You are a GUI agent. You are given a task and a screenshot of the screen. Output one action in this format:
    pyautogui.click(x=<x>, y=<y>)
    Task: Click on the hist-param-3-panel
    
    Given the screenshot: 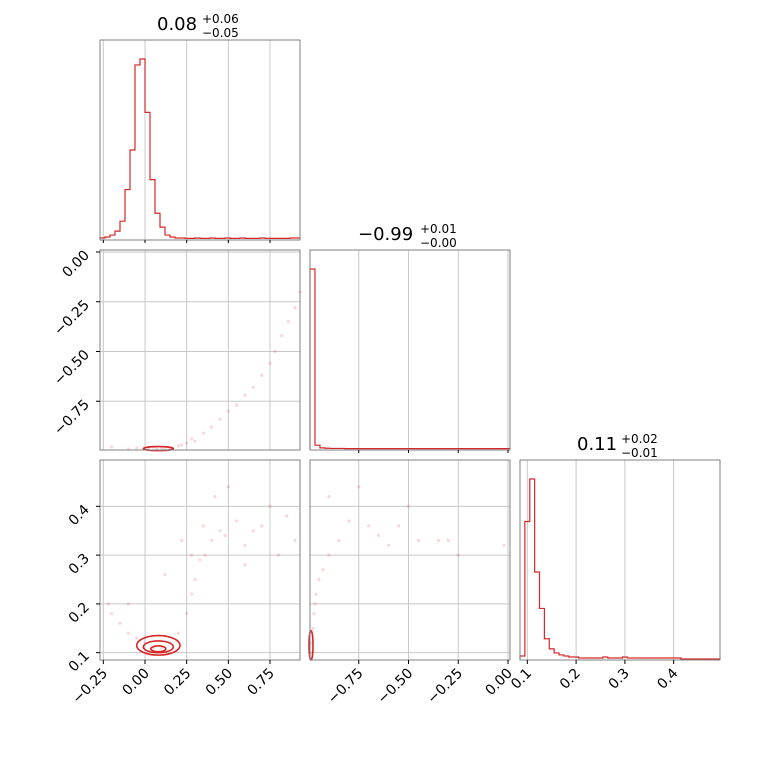 What is the action you would take?
    pyautogui.click(x=620, y=560)
    